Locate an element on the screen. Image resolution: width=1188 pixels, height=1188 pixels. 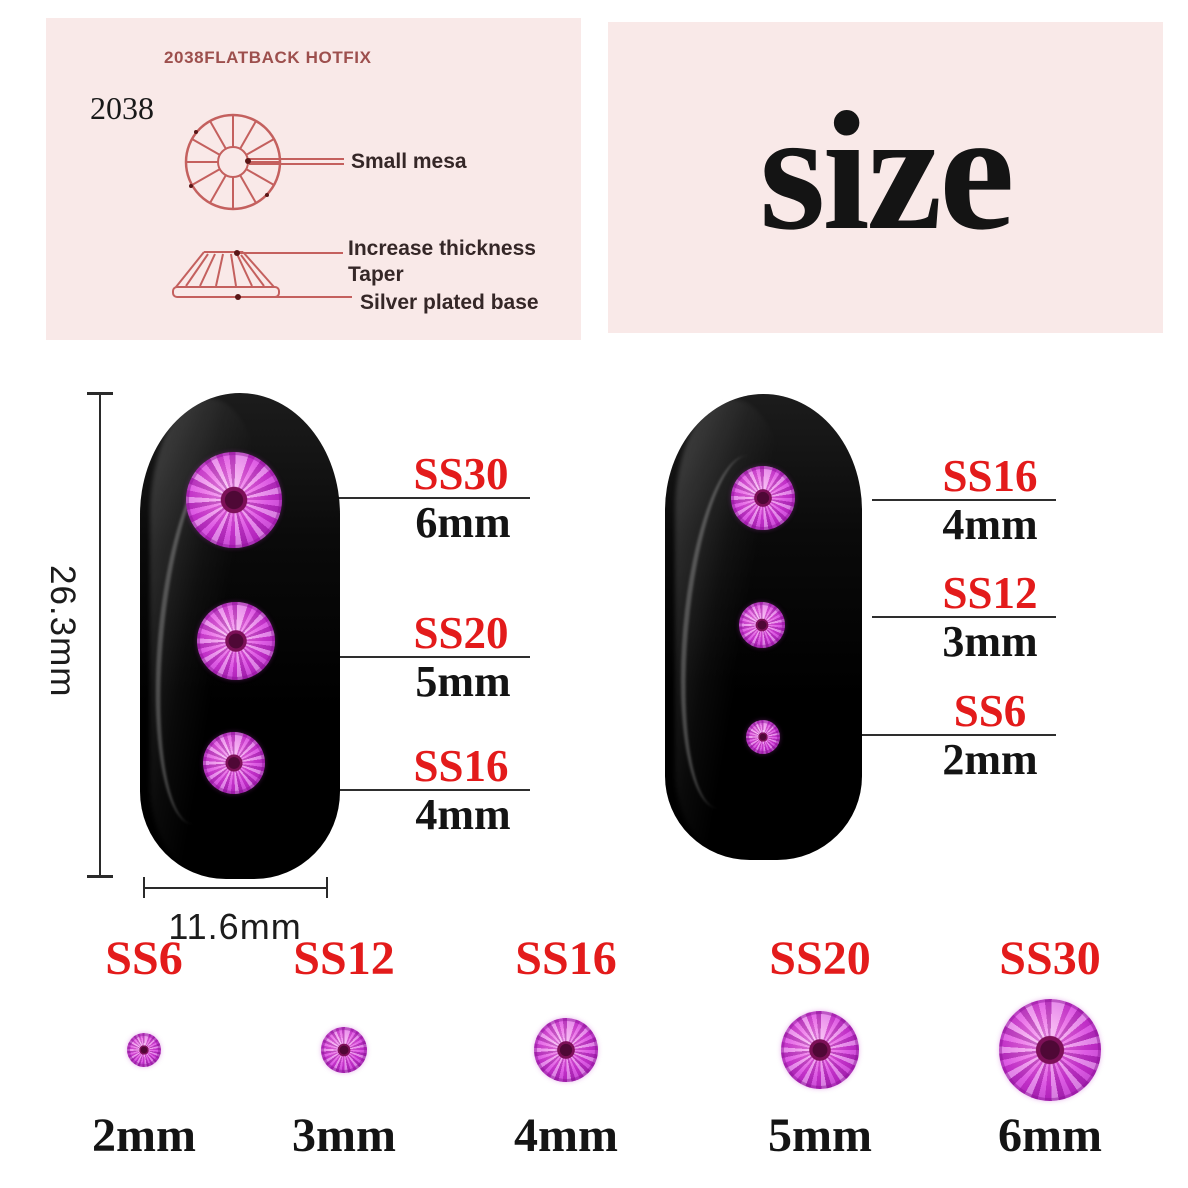
flatback-structure-diagram is located at coordinates (262, 206).